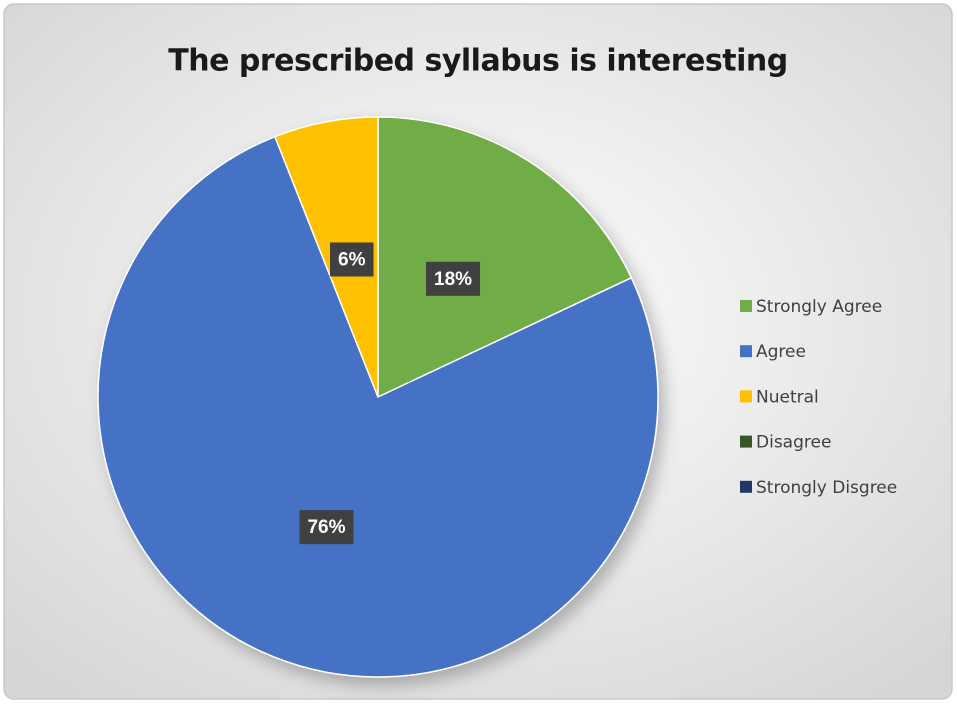 The height and width of the screenshot is (704, 957). Describe the element at coordinates (819, 307) in the screenshot. I see `legend-label: Strongly Agree` at that location.